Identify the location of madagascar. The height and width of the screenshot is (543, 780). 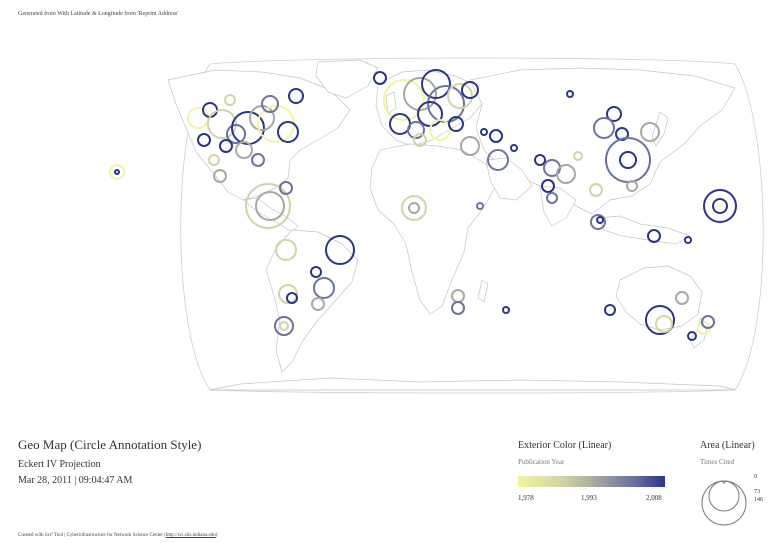
(483, 291).